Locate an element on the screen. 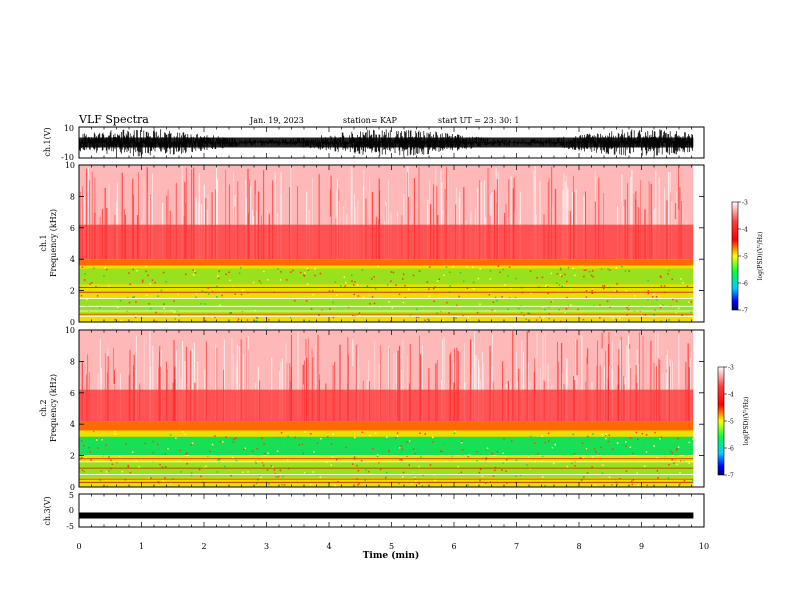  ch2-spectrum-ytick-label: 6 is located at coordinates (72, 393).